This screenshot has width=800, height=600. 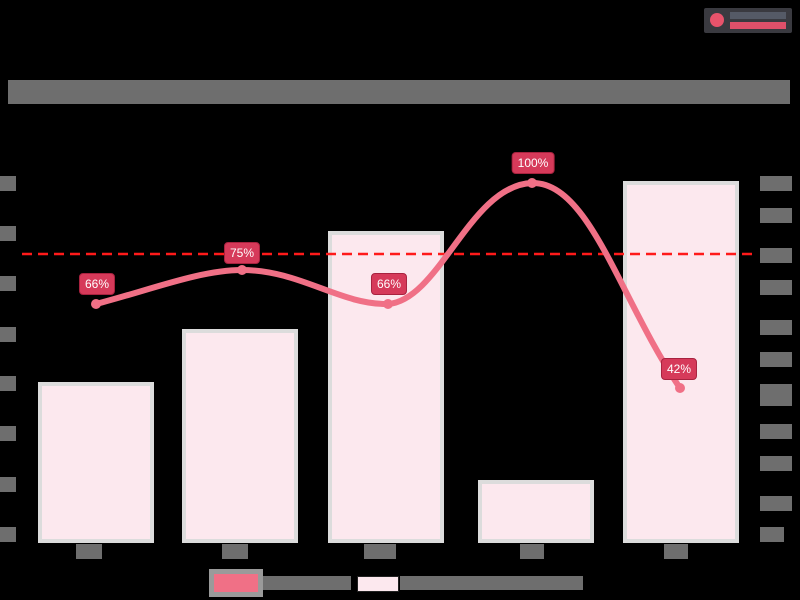 I want to click on data-label: 100%, so click(x=533, y=163).